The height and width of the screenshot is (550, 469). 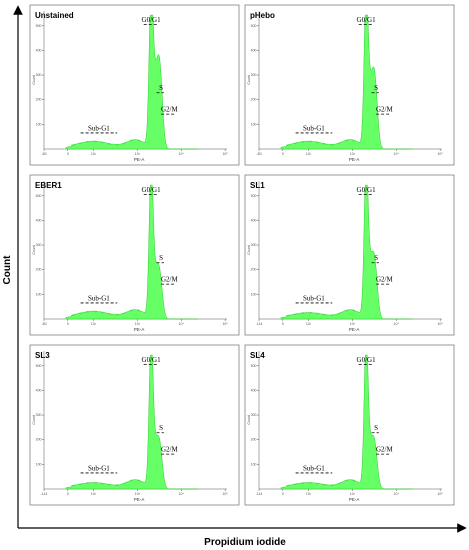 What do you see at coordinates (54, 15) in the screenshot?
I see `panel-title: Unstained` at bounding box center [54, 15].